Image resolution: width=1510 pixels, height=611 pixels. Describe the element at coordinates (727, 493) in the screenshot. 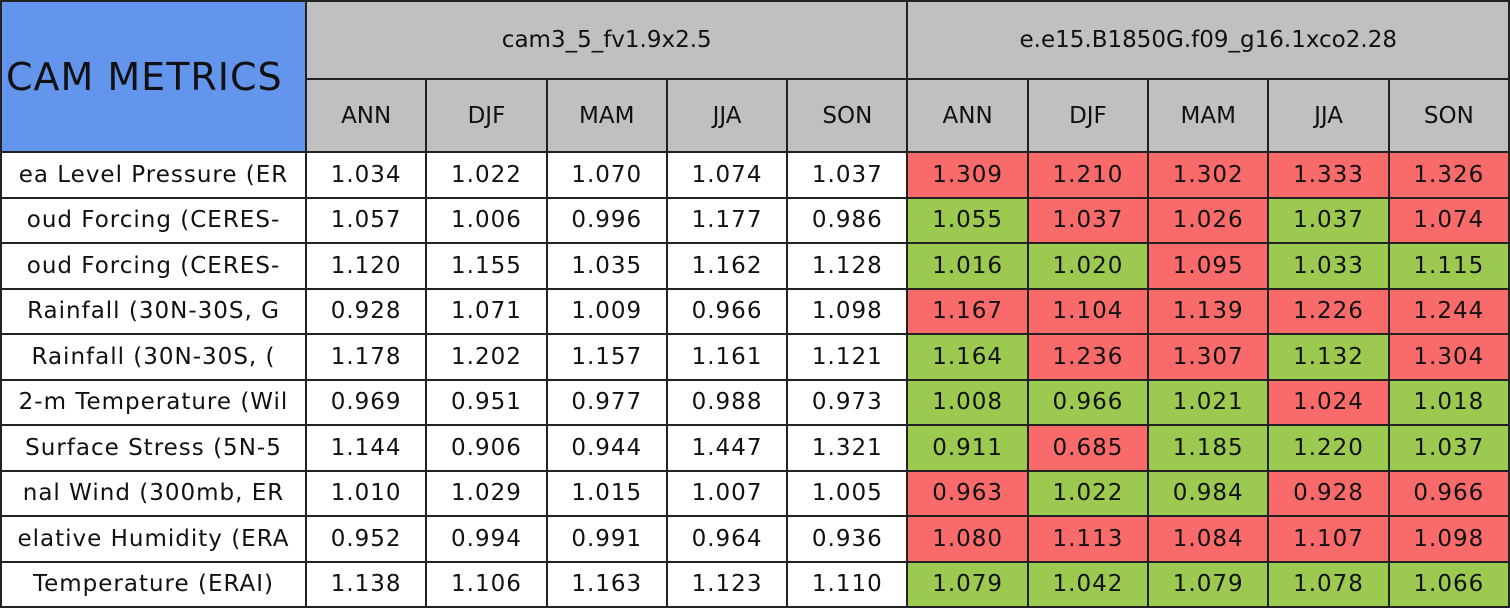

I see `value-cell: 1.007` at that location.